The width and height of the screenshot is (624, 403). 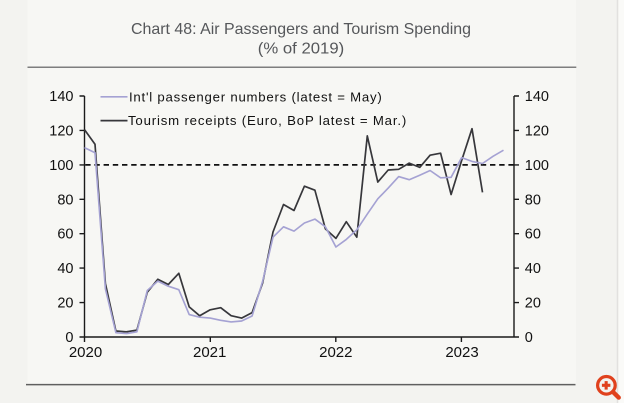 I want to click on svg-text: 2023, so click(x=461, y=352).